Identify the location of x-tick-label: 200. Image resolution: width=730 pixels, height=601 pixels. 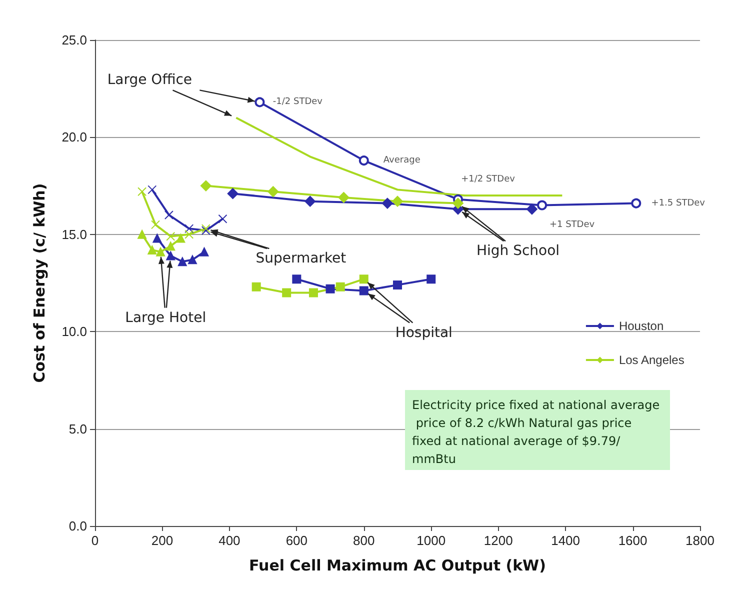
(162, 540).